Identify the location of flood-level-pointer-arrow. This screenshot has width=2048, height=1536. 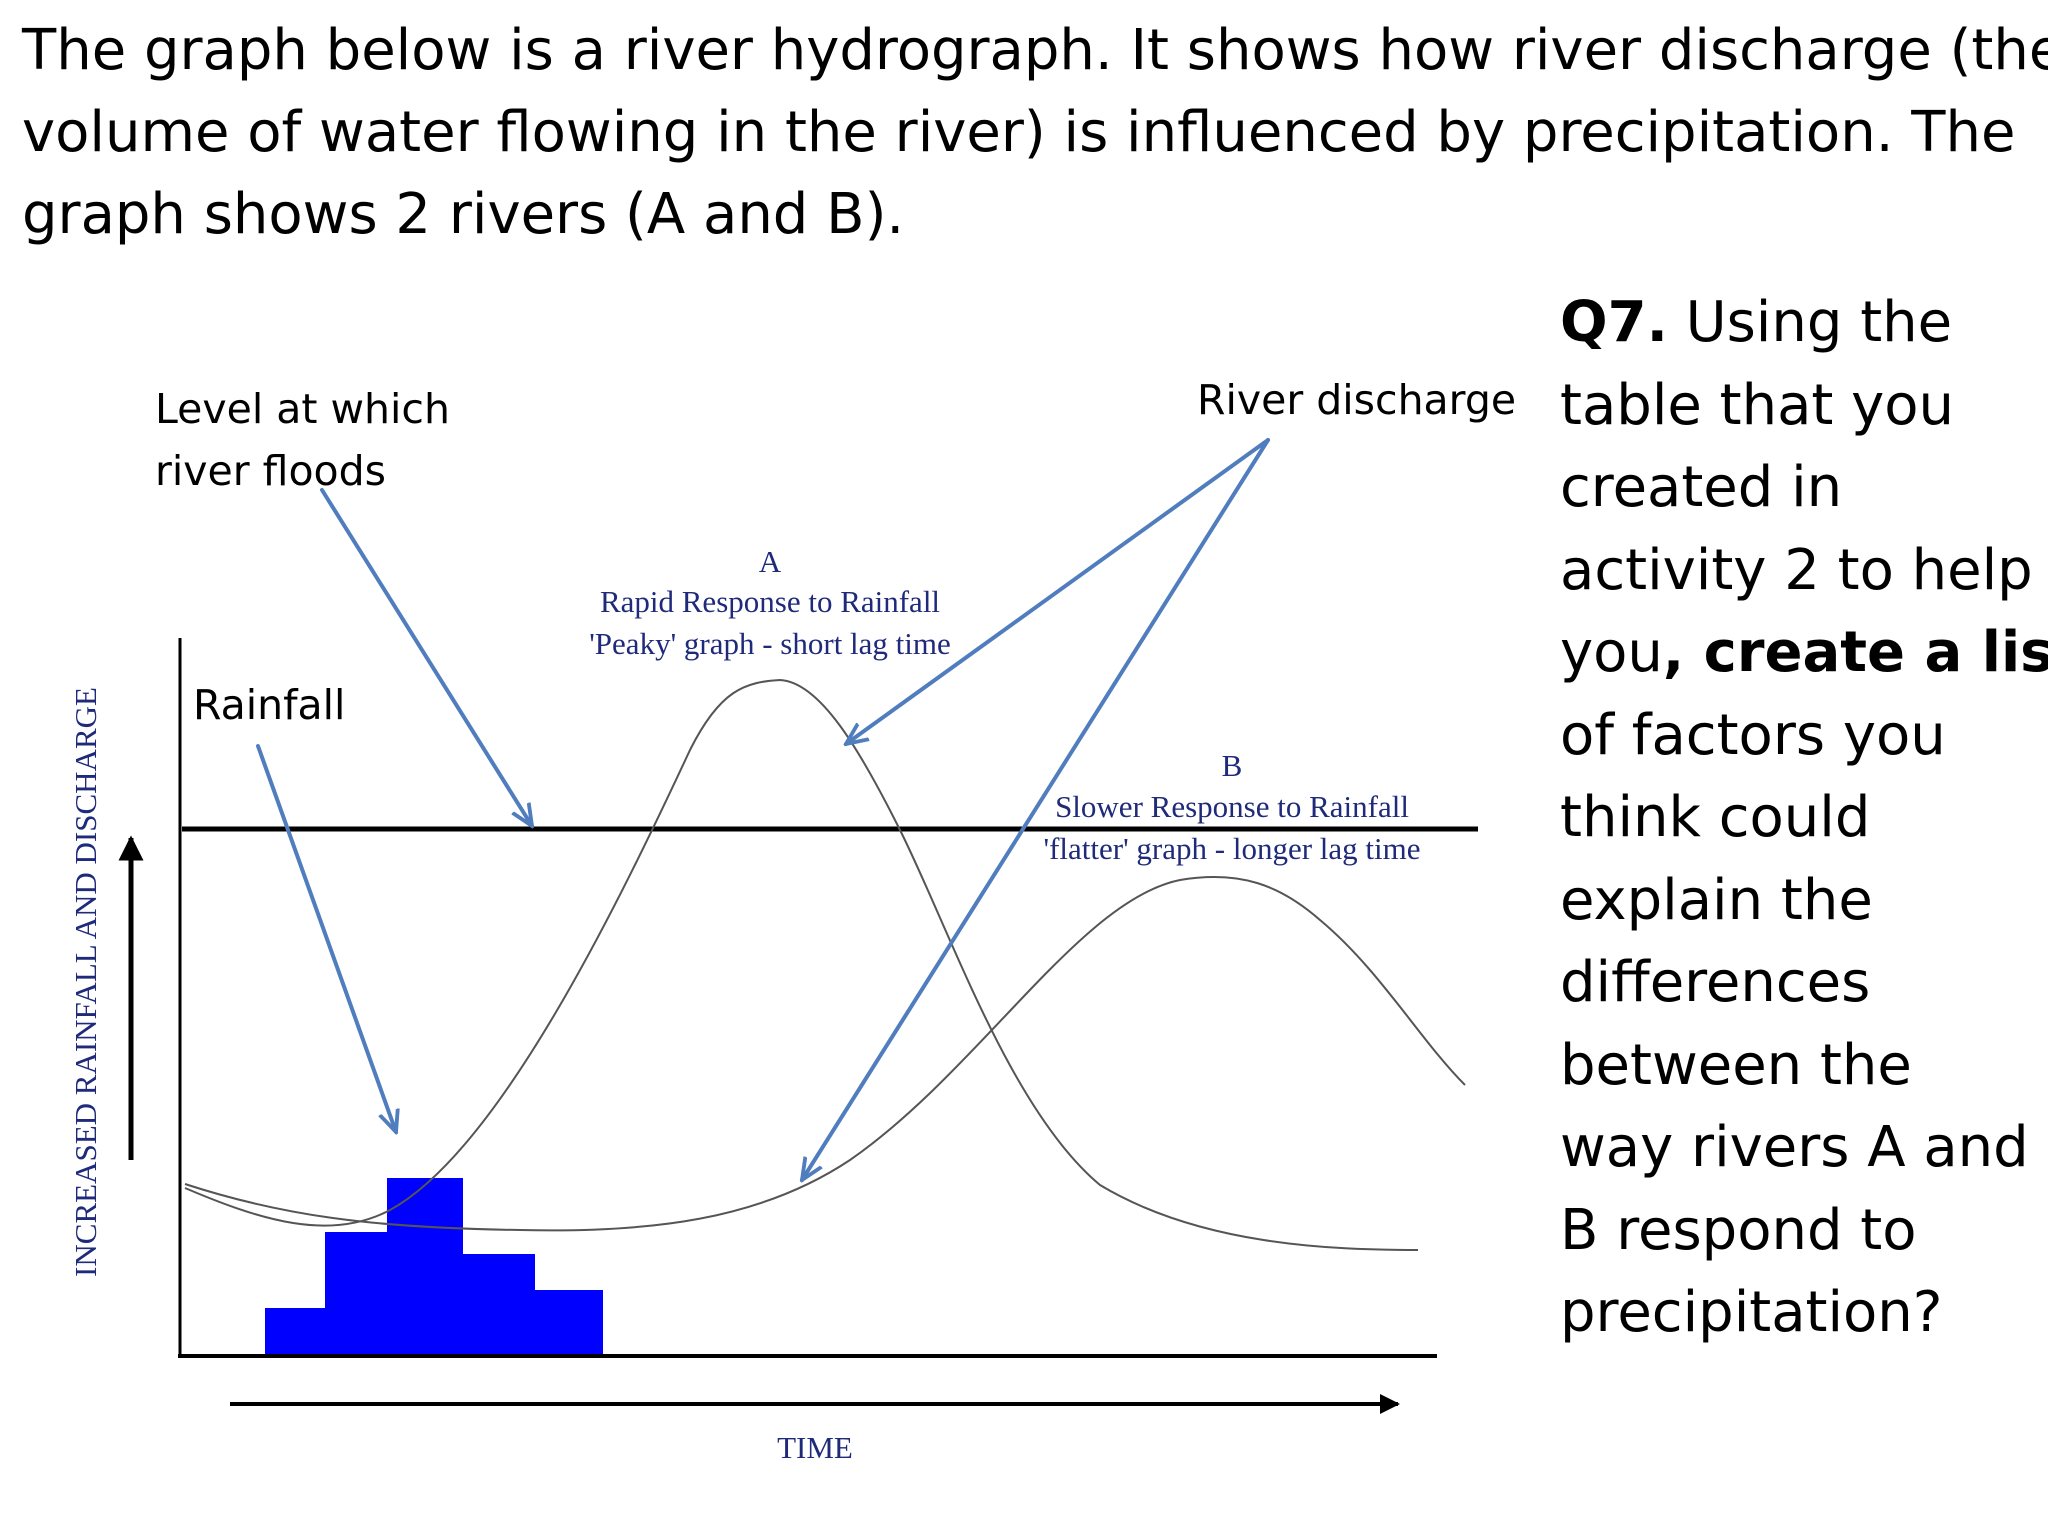
(426, 657).